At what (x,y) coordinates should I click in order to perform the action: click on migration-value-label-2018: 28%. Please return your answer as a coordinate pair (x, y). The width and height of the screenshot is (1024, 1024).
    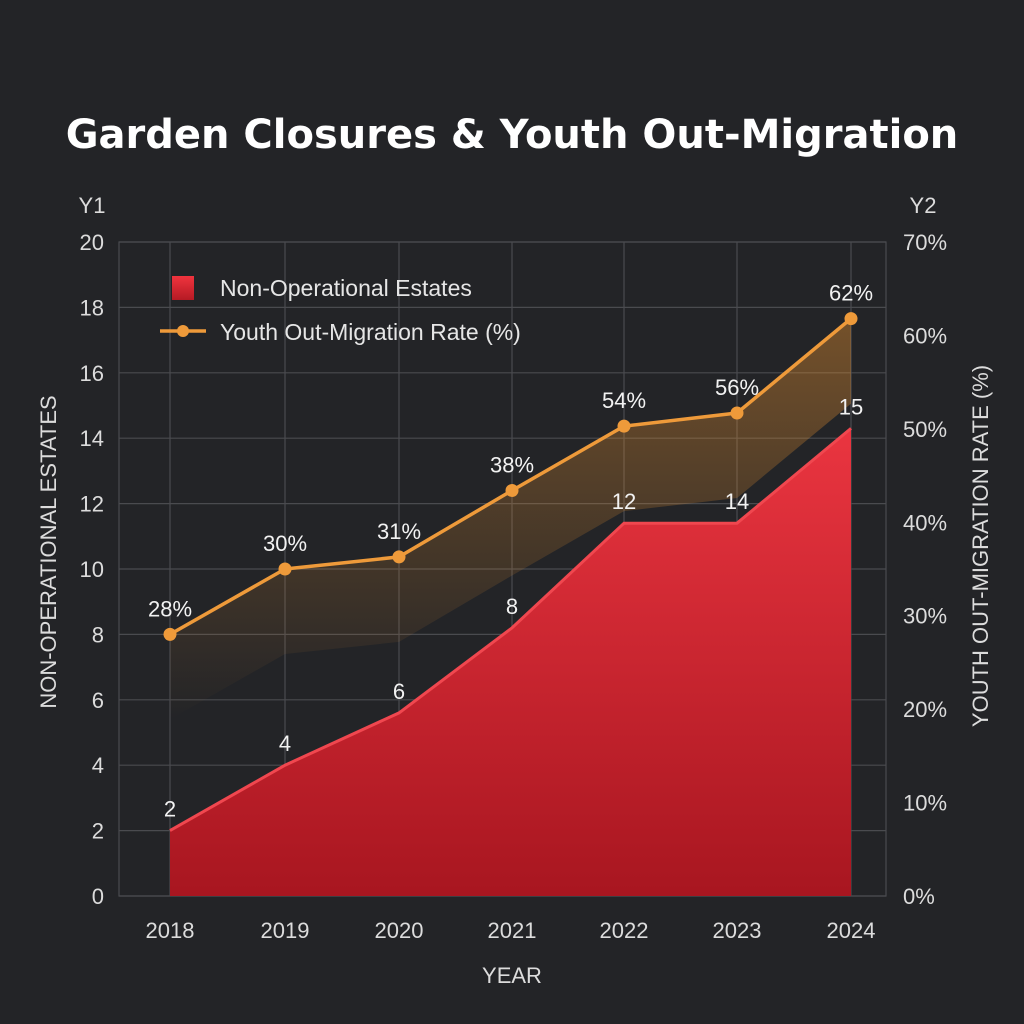
    Looking at the image, I should click on (170, 608).